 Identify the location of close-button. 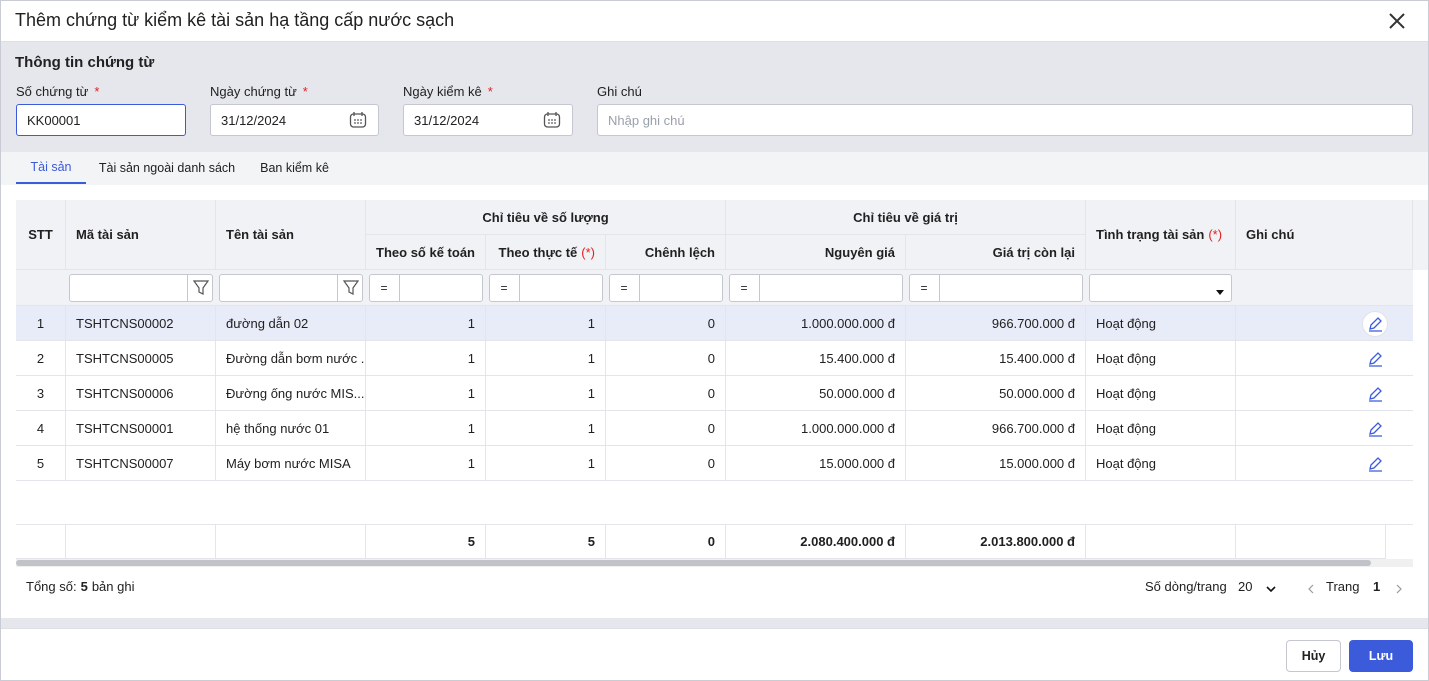
(1397, 21).